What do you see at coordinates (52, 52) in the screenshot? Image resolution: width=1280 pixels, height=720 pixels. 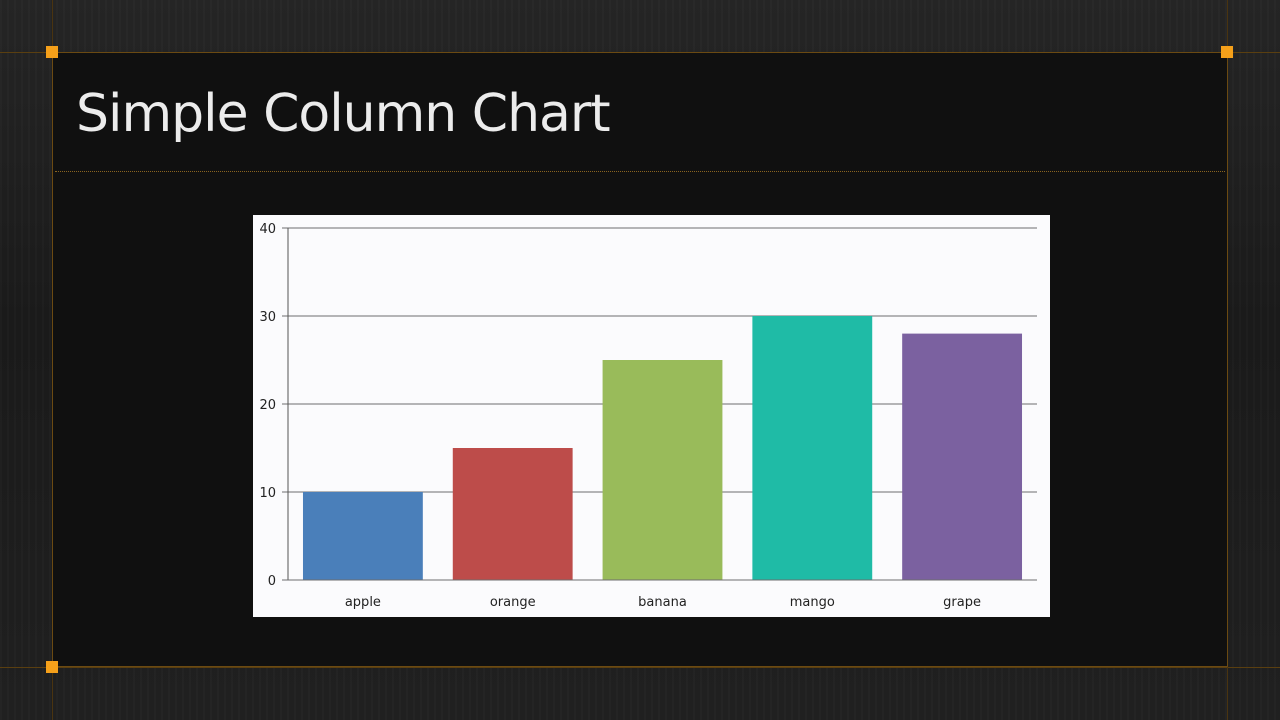 I see `resize-handle-top-left` at bounding box center [52, 52].